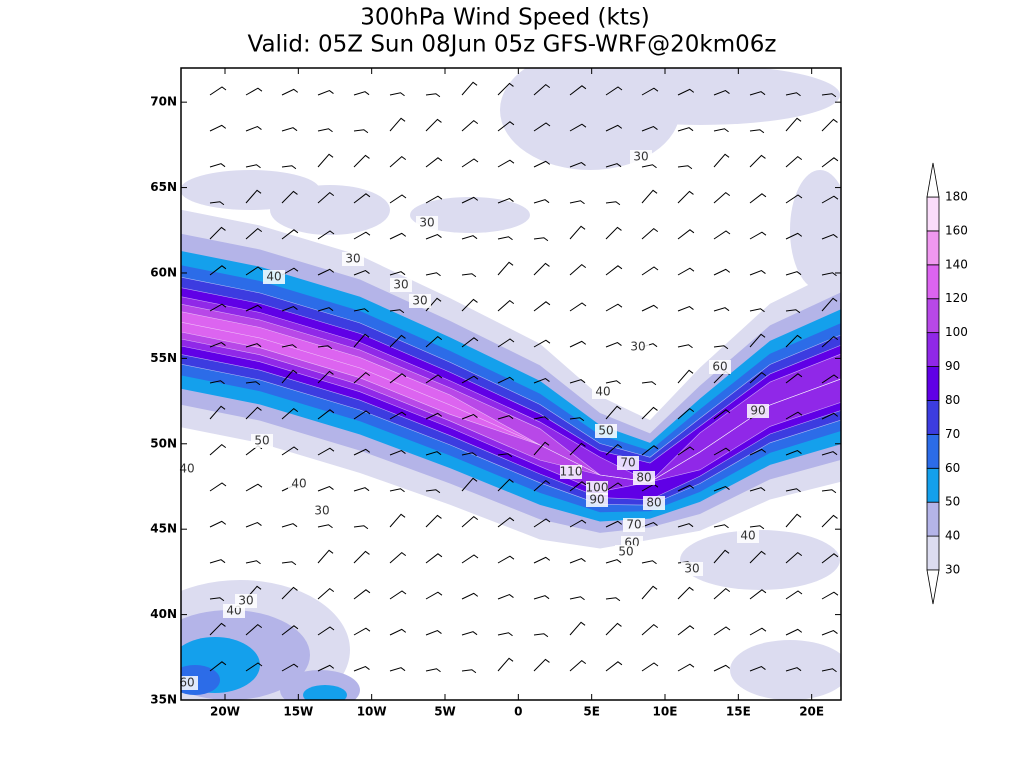  What do you see at coordinates (952, 502) in the screenshot?
I see `colorbar-label: 50` at bounding box center [952, 502].